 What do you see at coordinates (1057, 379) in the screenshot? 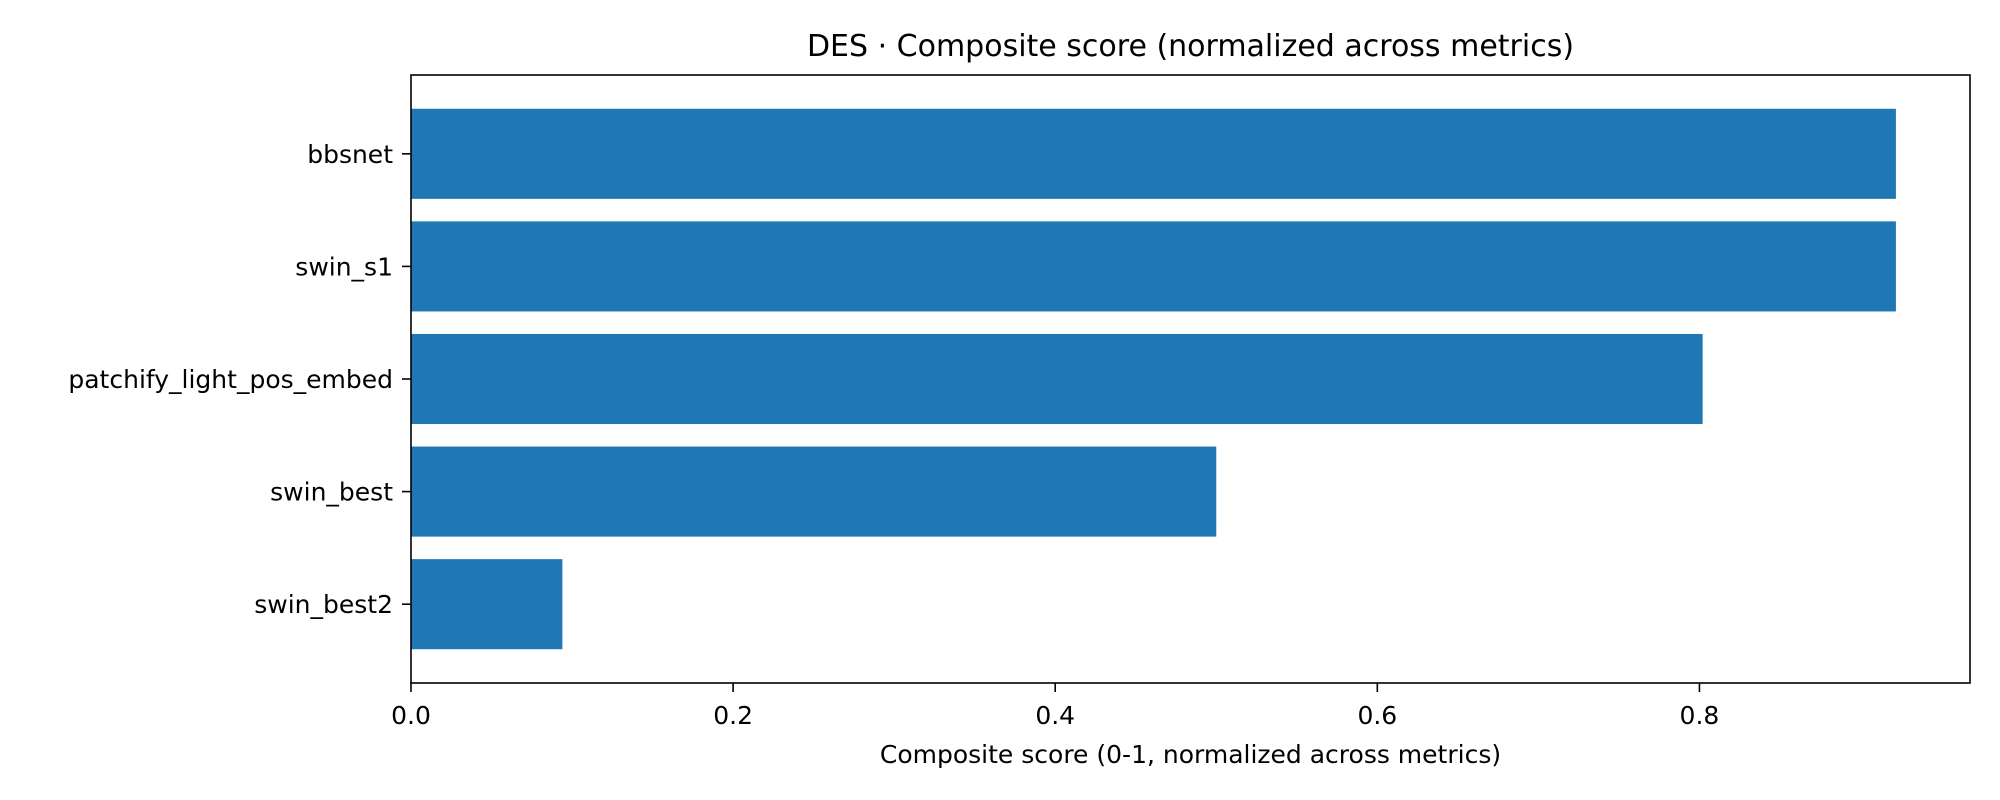
I see `bar-patchify-light-pos-embed` at bounding box center [1057, 379].